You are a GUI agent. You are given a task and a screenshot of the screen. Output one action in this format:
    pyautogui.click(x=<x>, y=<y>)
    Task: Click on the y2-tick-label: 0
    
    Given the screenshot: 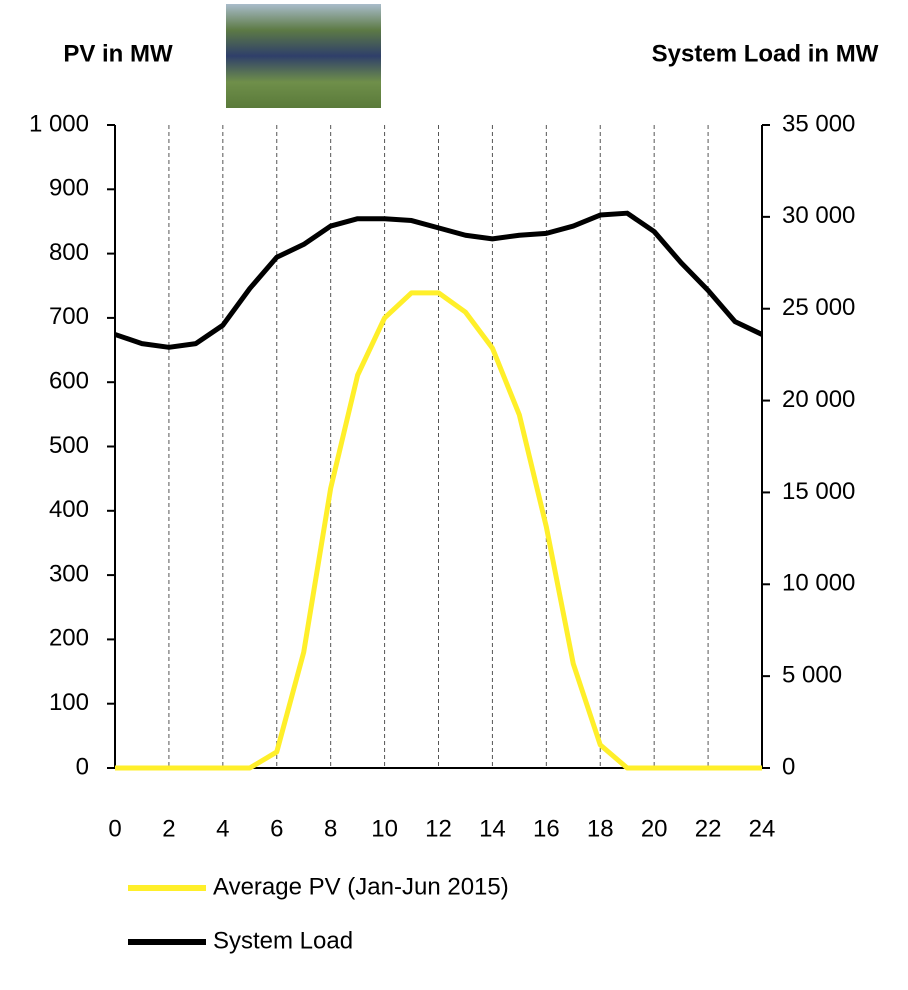 What is the action you would take?
    pyautogui.click(x=788, y=766)
    